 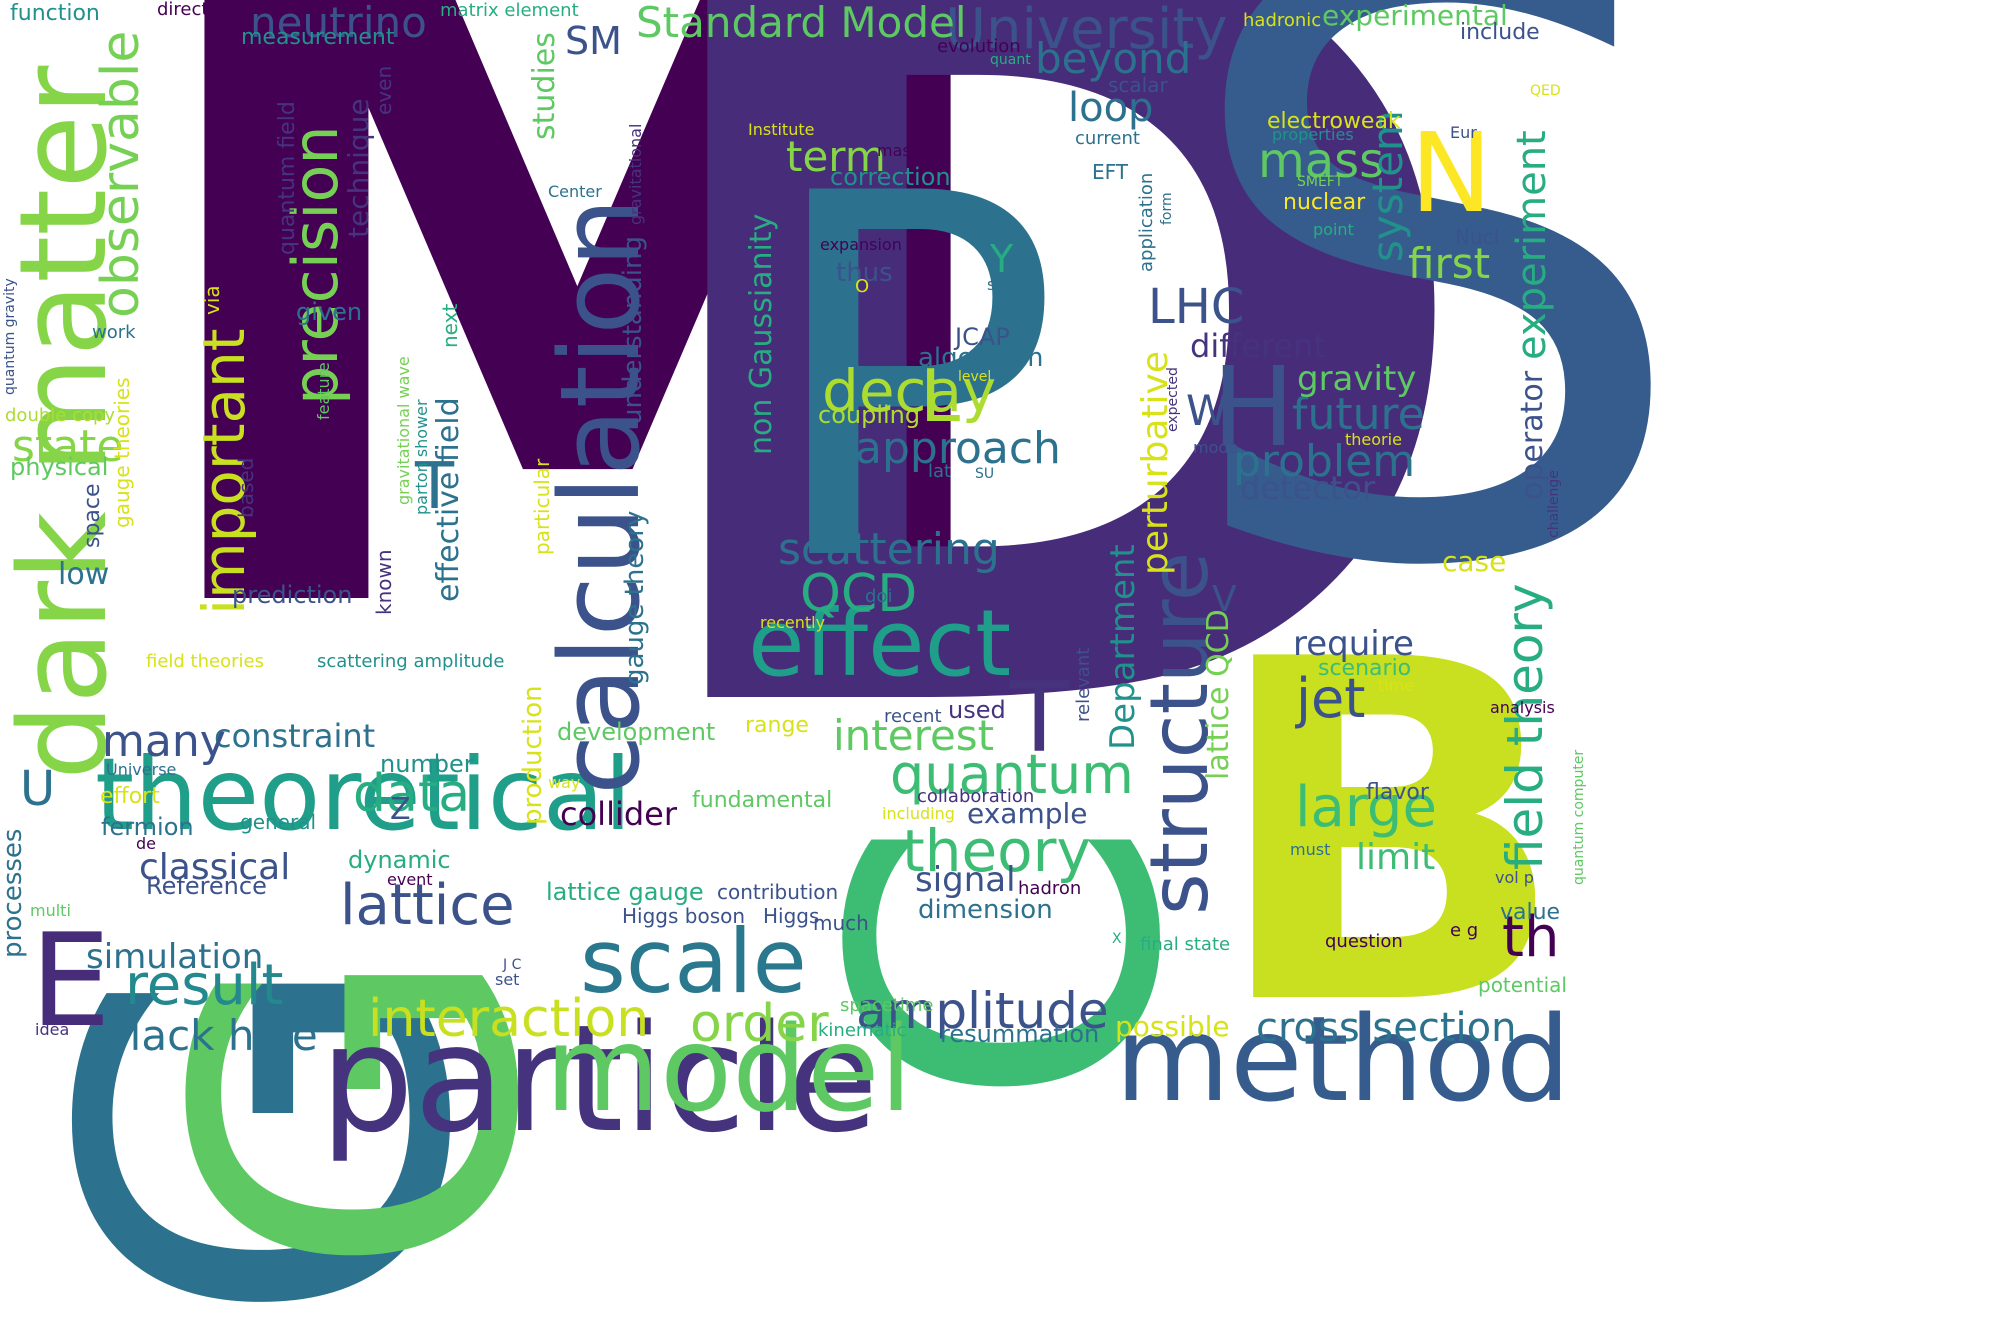 I want to click on word: large, so click(x=1366, y=807).